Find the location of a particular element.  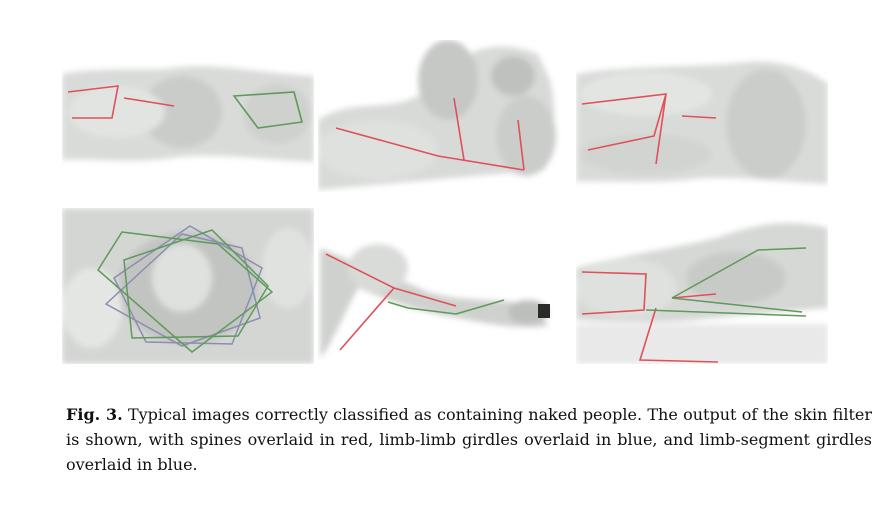

panel-6-image is located at coordinates (702, 293).